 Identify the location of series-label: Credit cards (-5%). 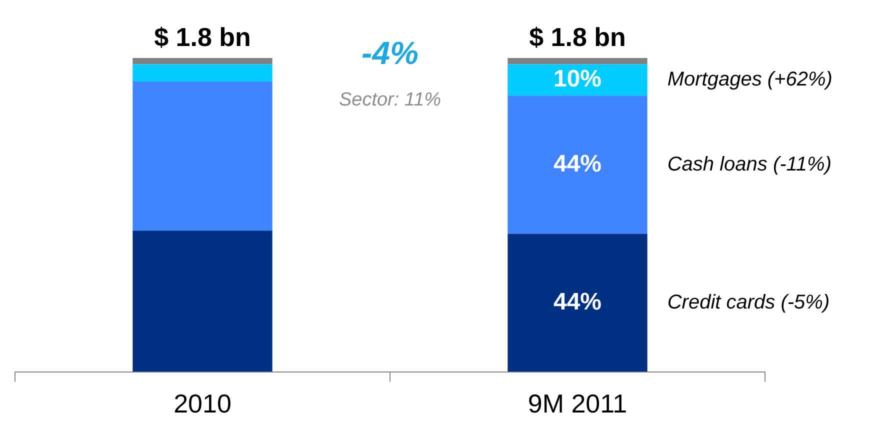
(748, 302).